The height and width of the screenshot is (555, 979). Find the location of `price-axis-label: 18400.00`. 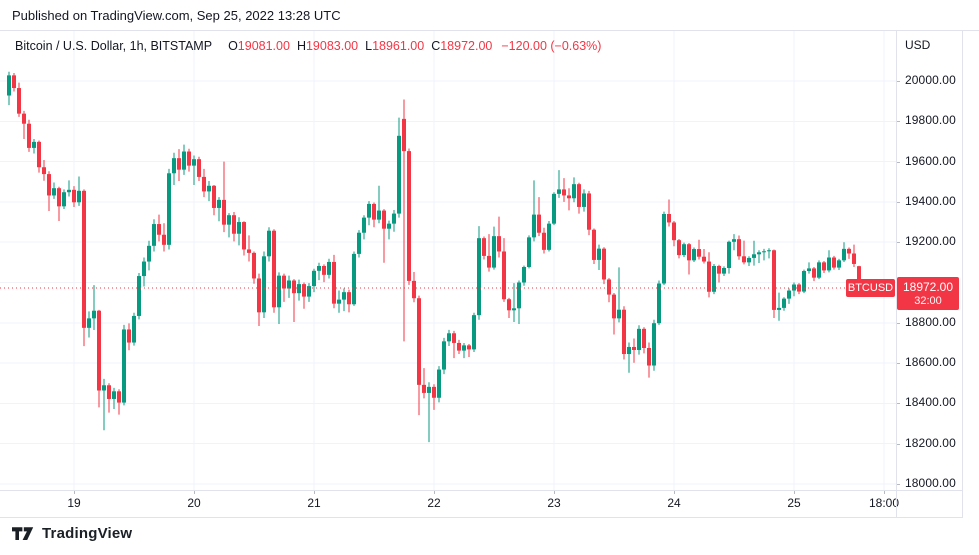

price-axis-label: 18400.00 is located at coordinates (930, 402).